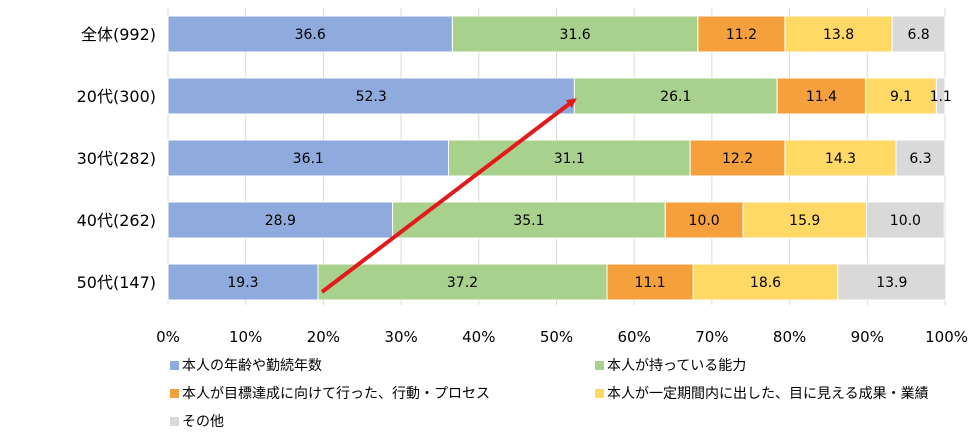 The width and height of the screenshot is (972, 438). I want to click on category-label: 50代(147), so click(116, 282).